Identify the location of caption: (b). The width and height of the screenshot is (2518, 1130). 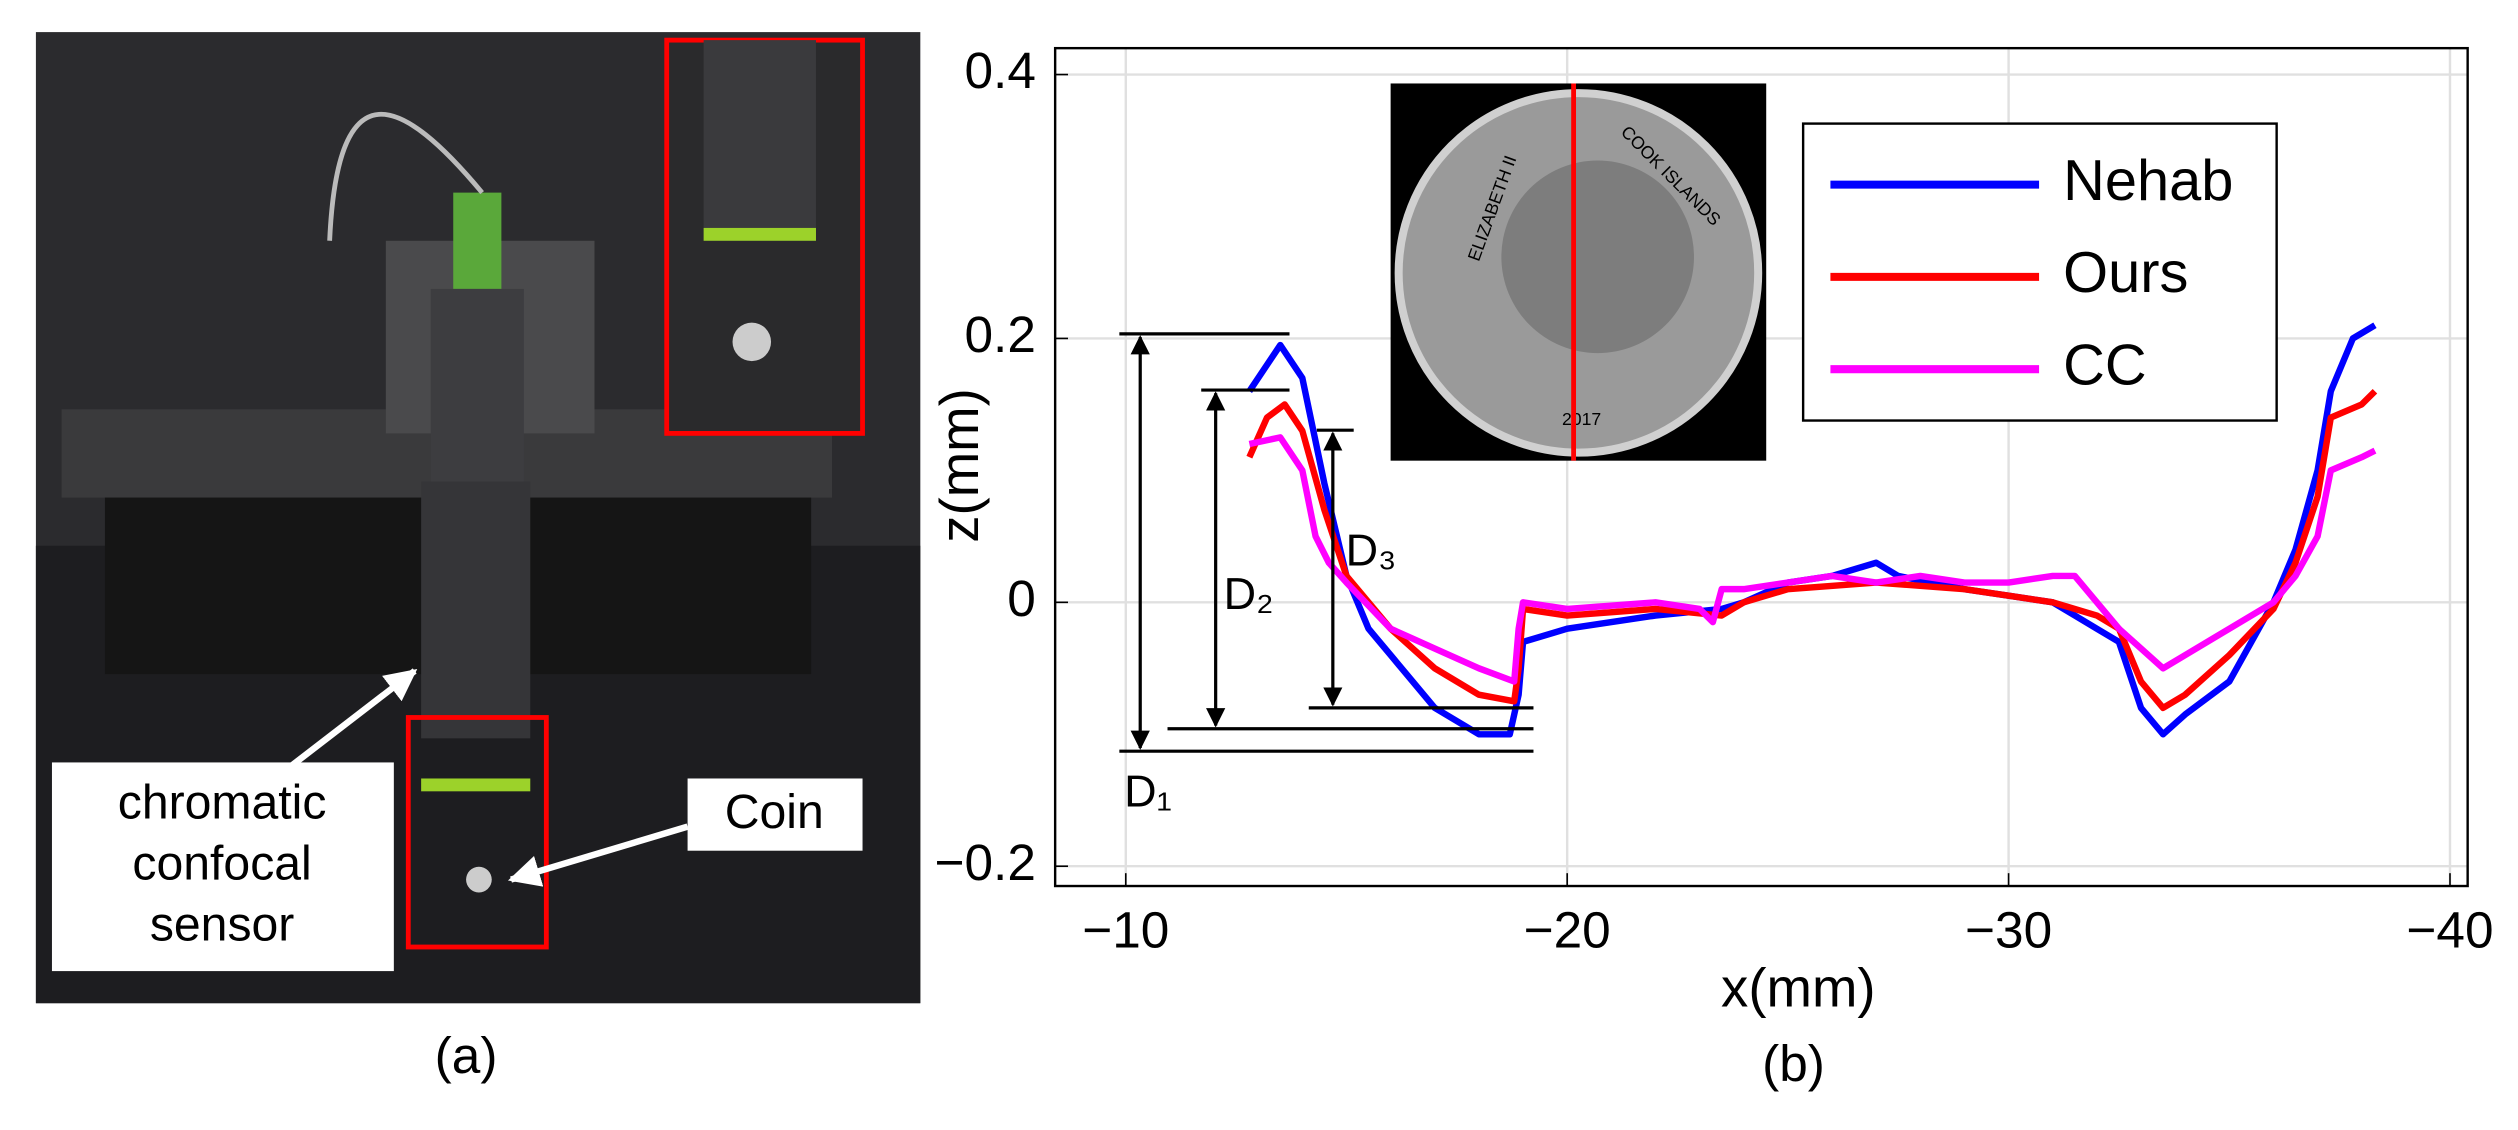
(1793, 1063).